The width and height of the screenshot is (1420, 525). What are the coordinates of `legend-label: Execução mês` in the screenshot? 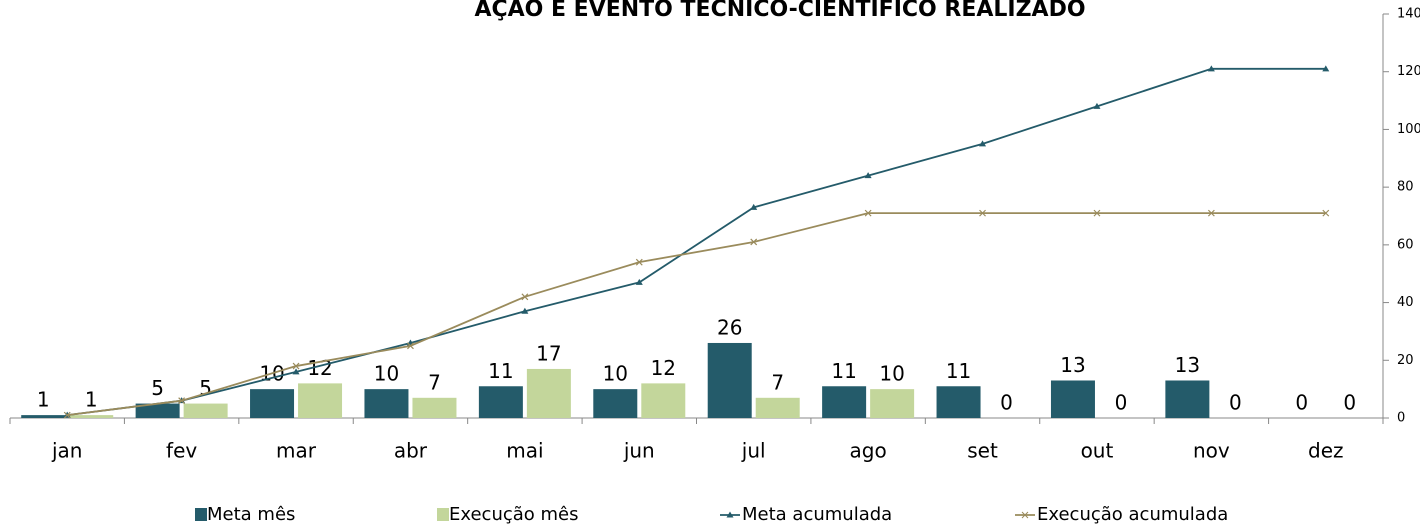 It's located at (514, 514).